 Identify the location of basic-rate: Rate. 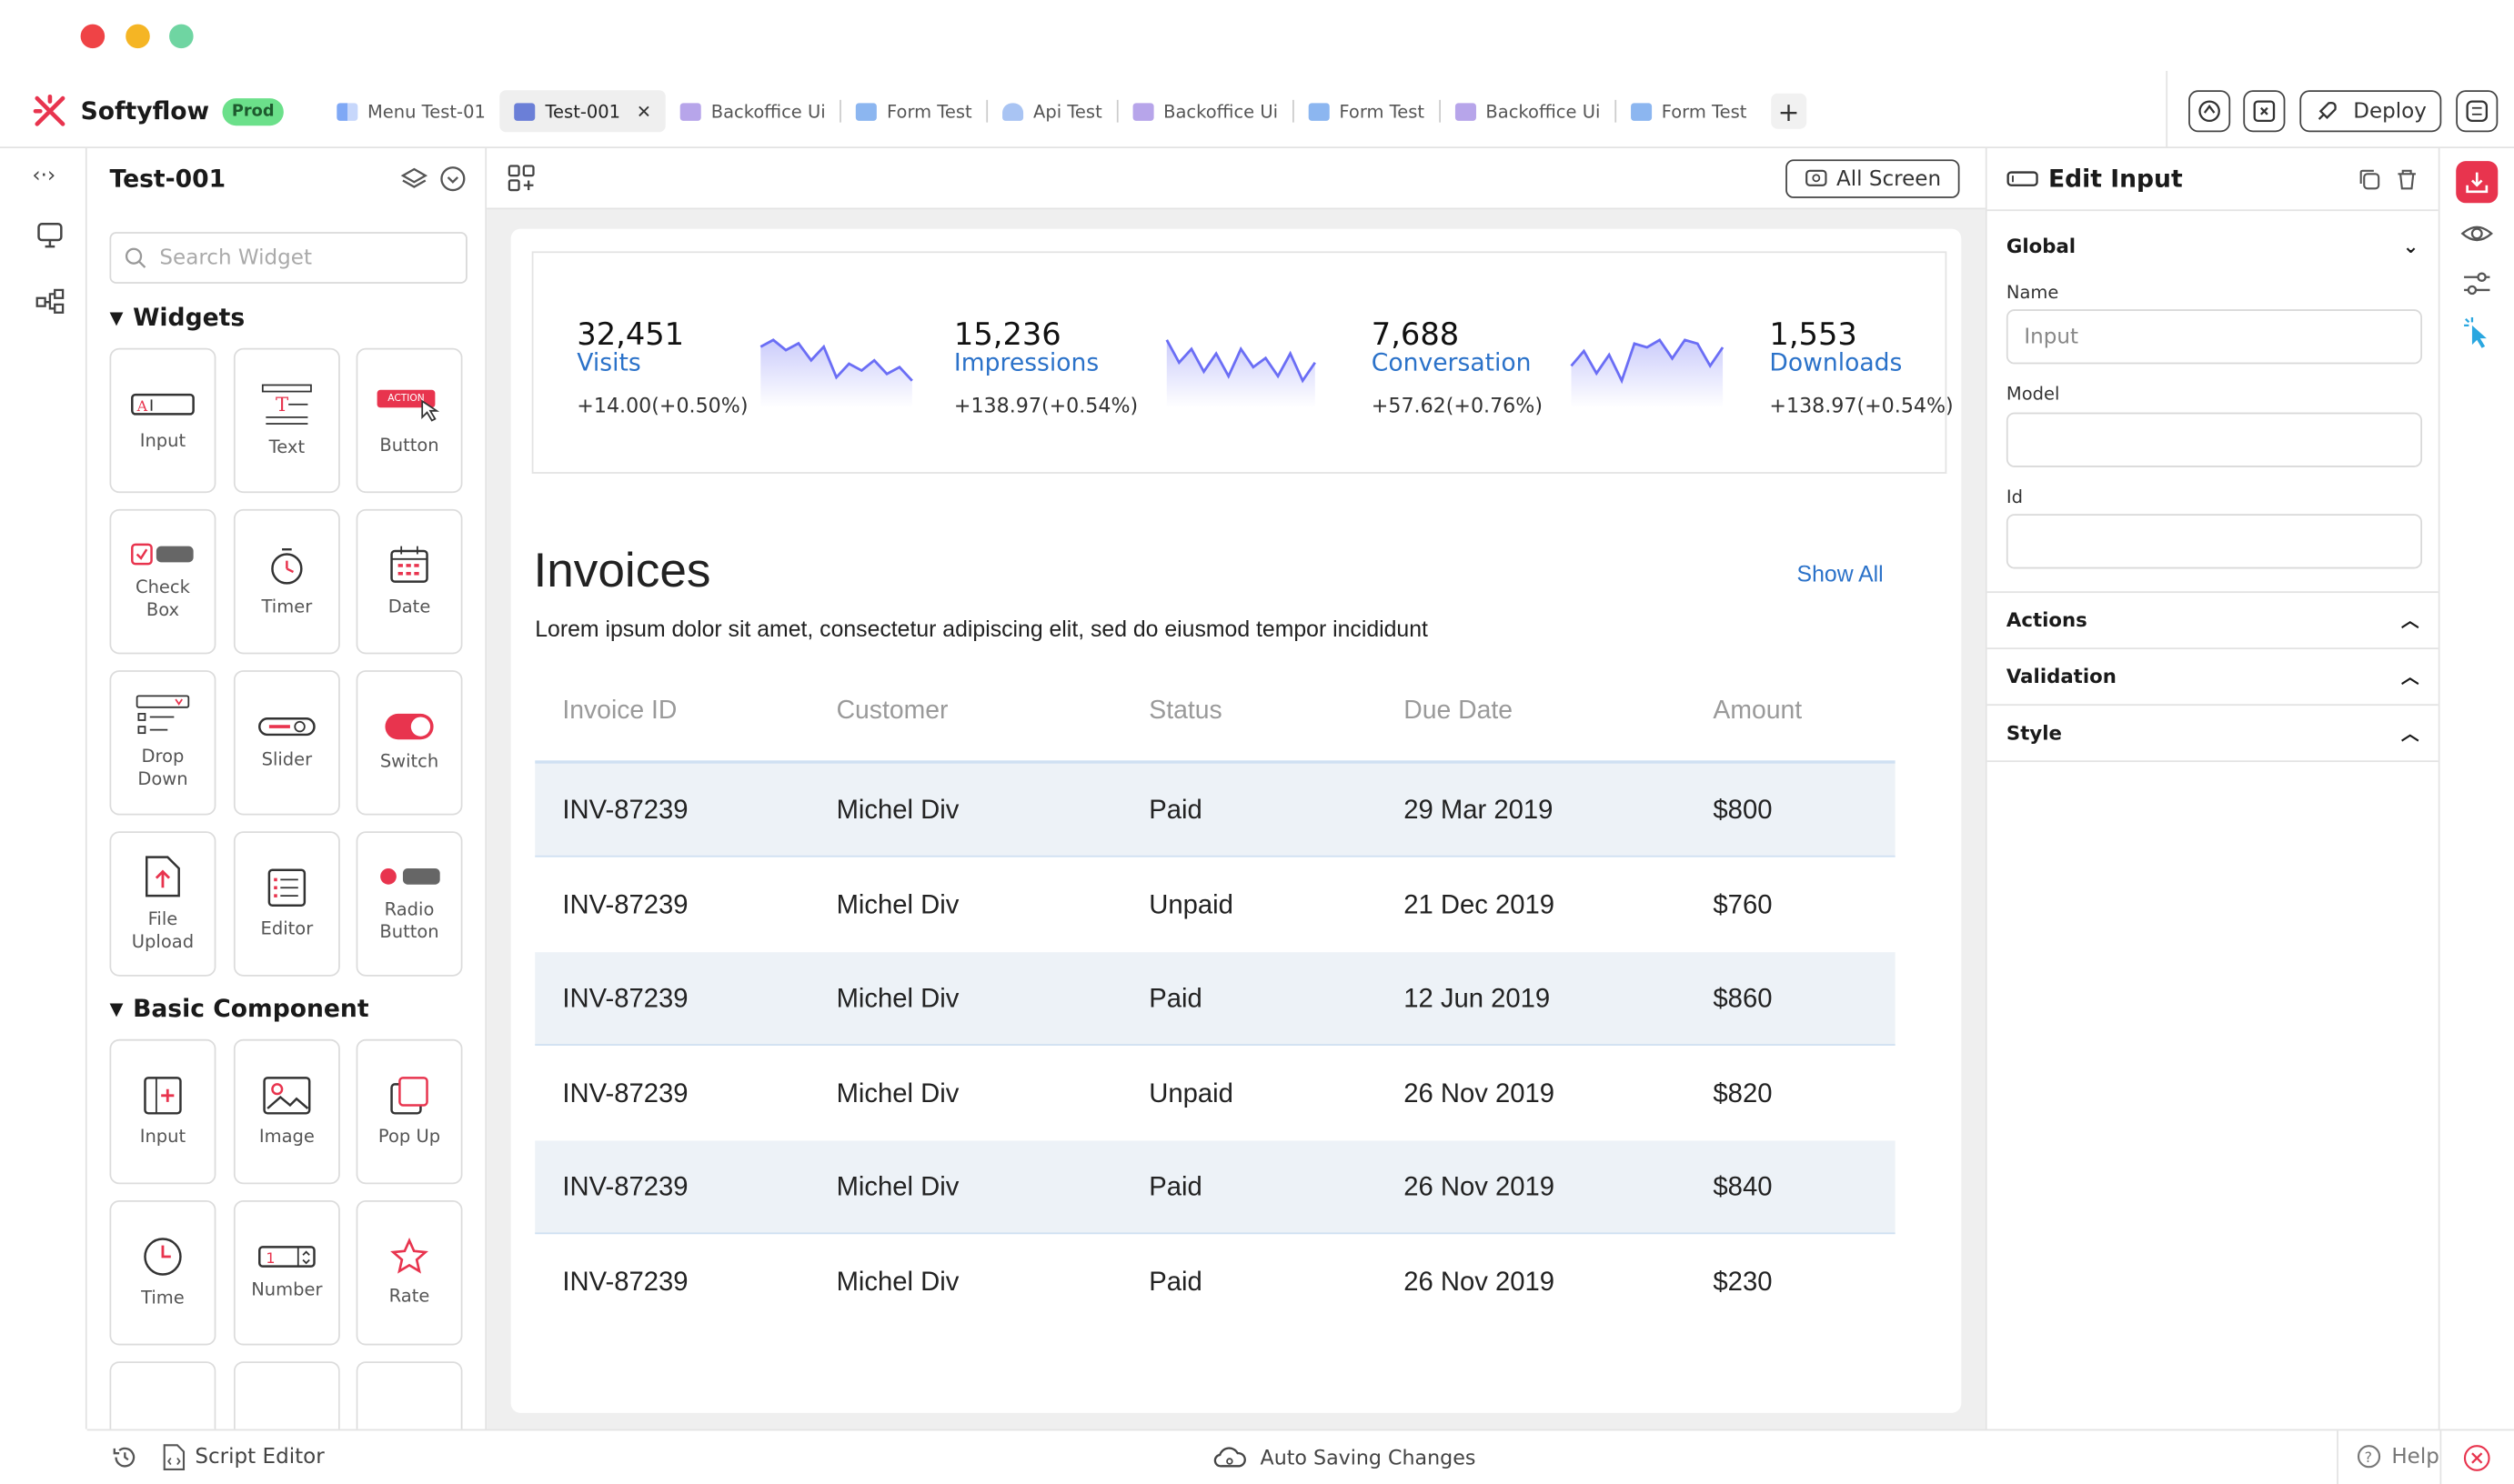
(409, 1272).